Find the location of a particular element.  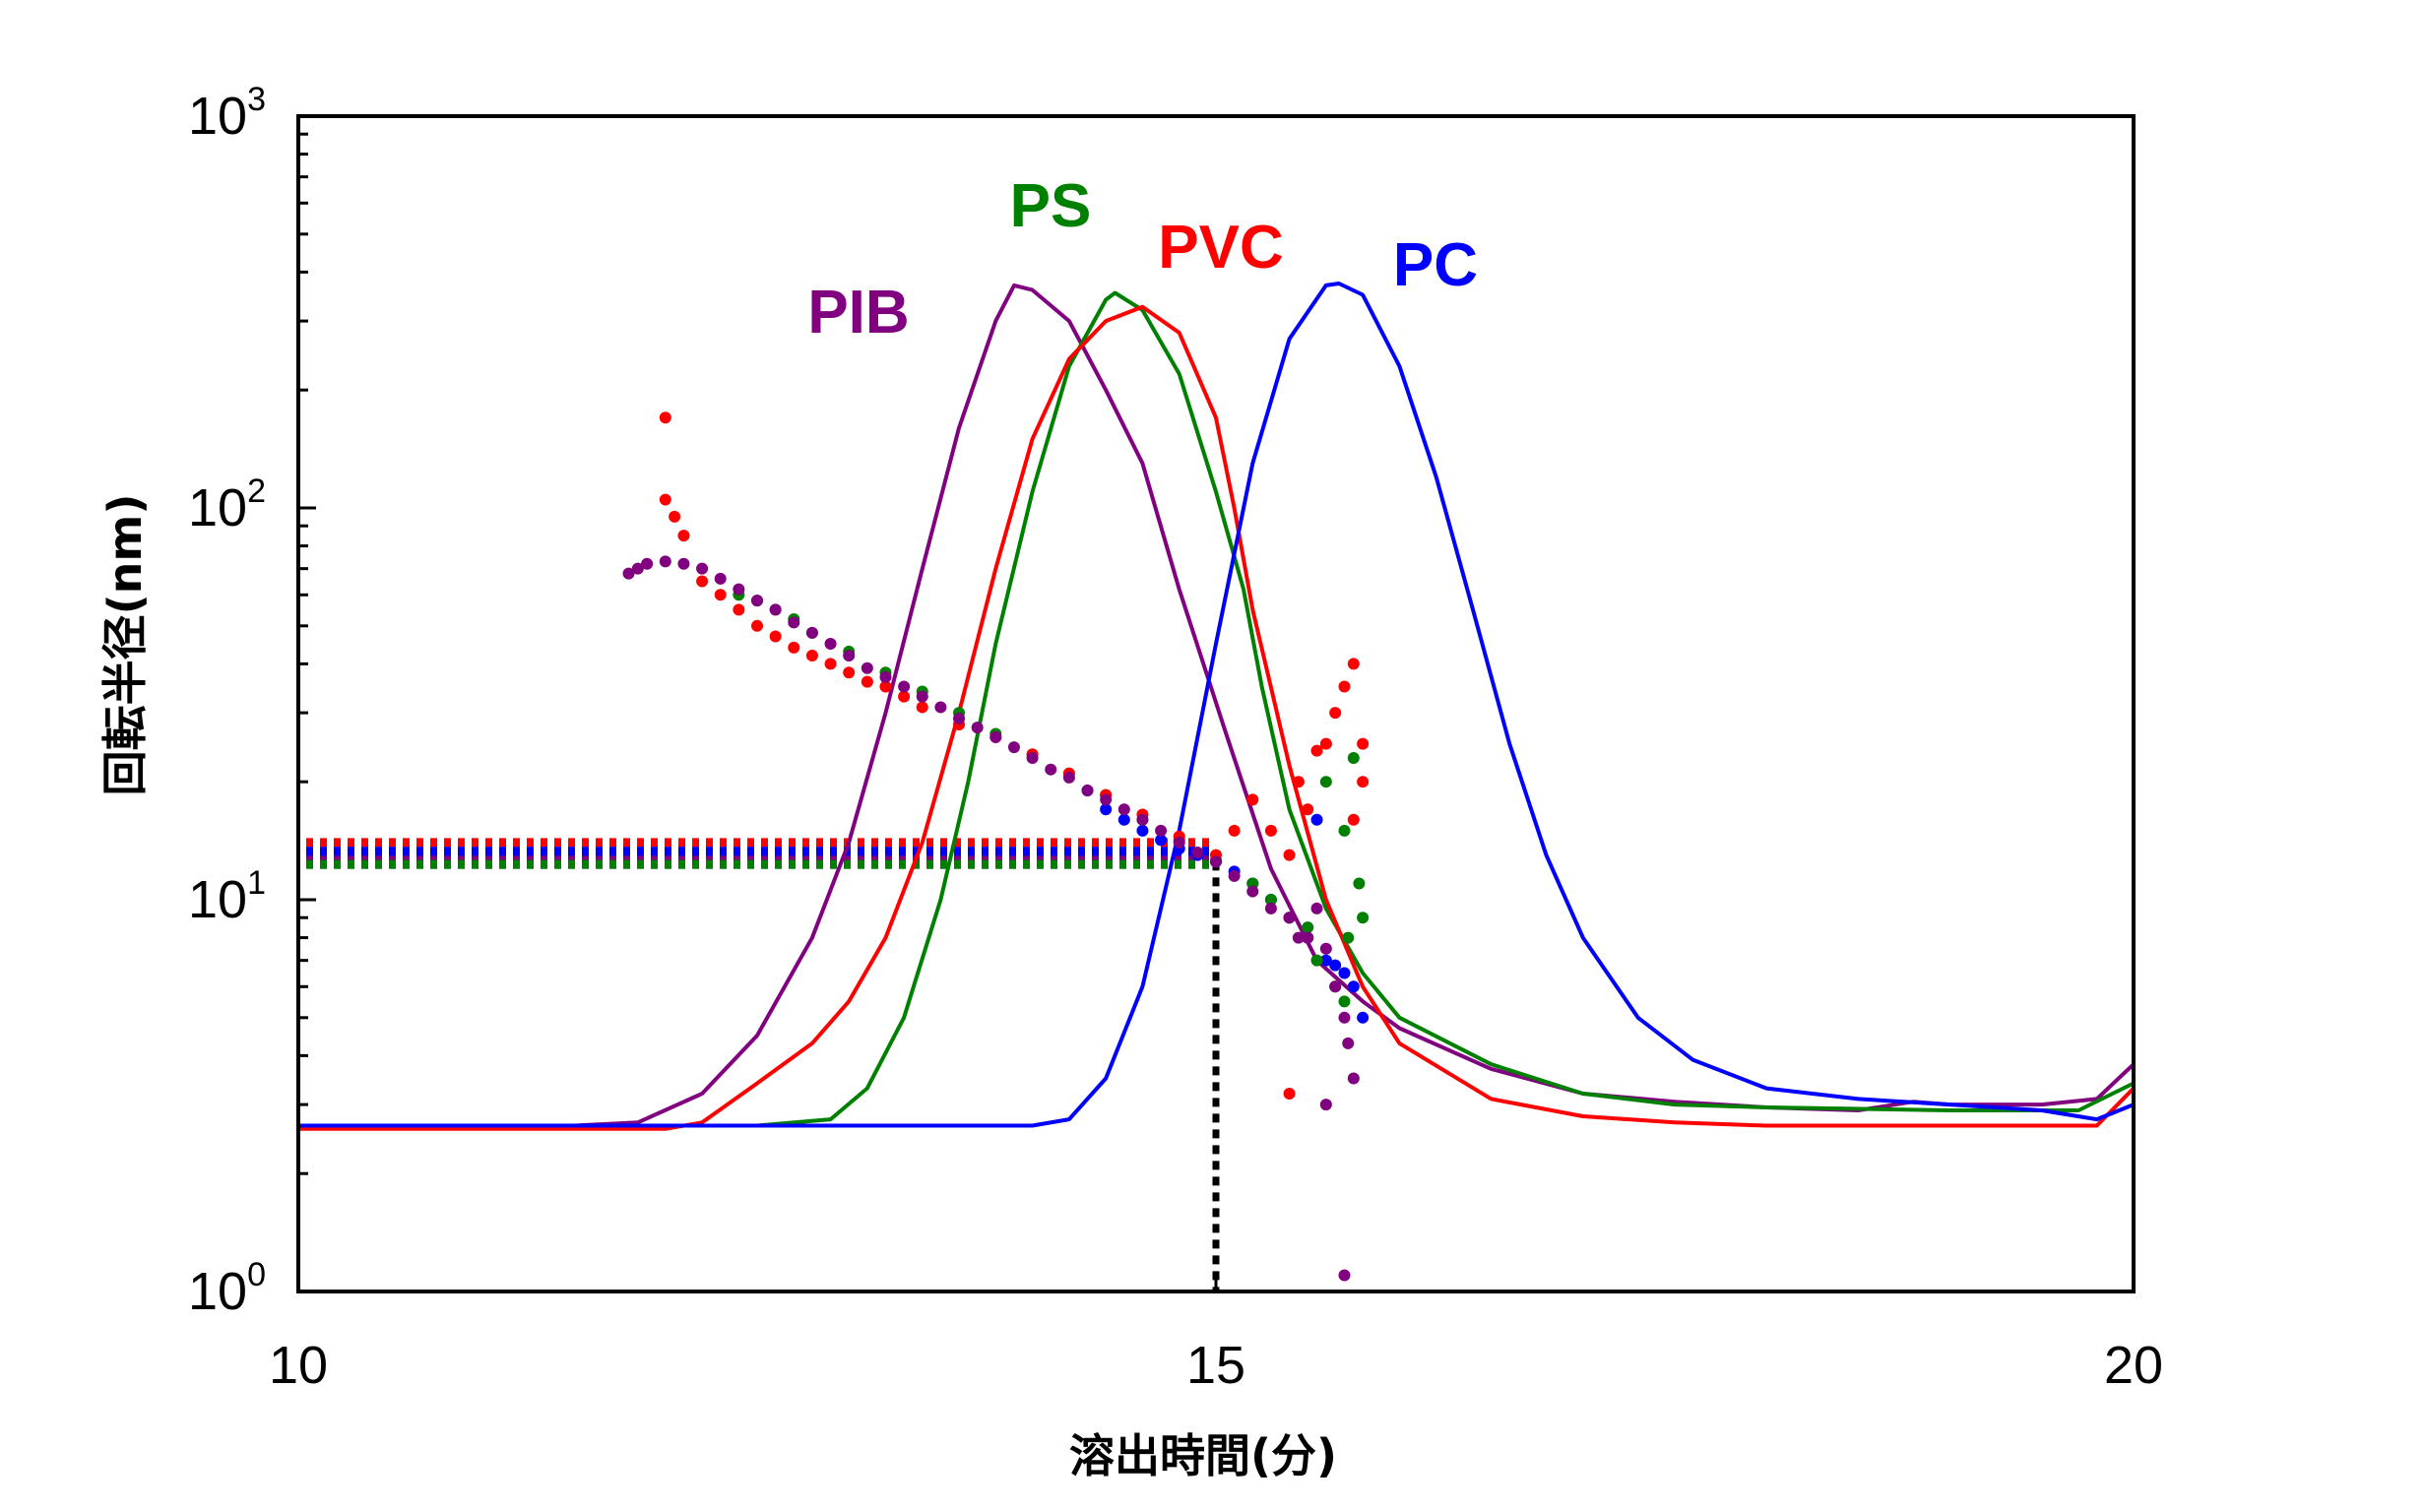

series-label-pvc: PVC is located at coordinates (1220, 248).